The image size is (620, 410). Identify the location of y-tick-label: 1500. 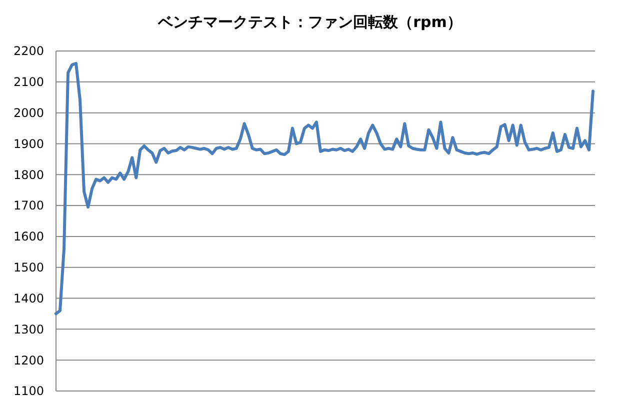
(28, 267).